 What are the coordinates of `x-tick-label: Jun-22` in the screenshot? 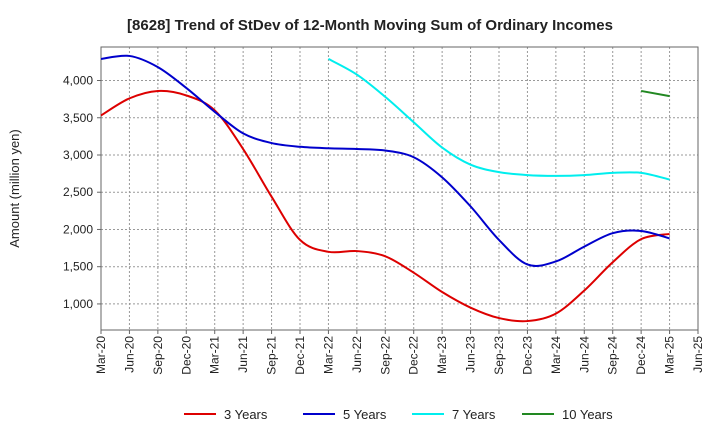 It's located at (357, 354).